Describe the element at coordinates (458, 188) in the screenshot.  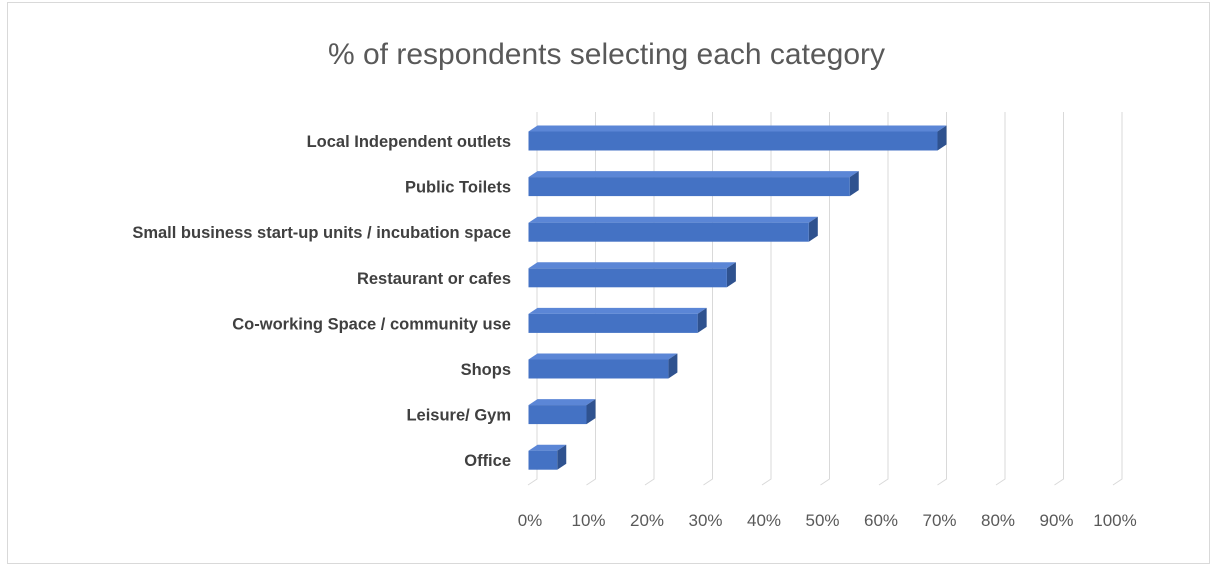
I see `category-label: Public Toilets` at that location.